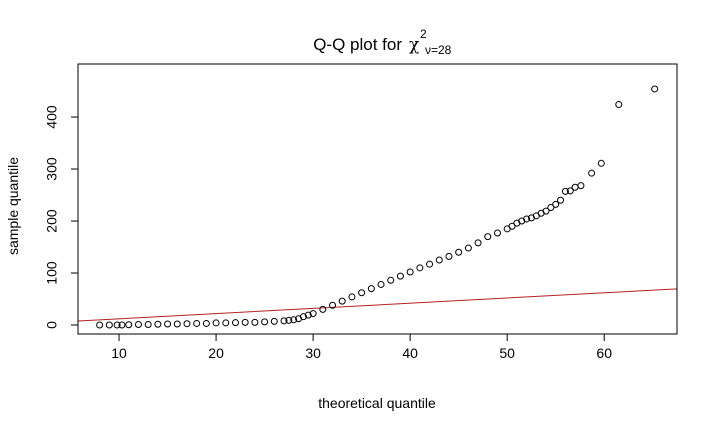 The height and width of the screenshot is (432, 718). What do you see at coordinates (52, 169) in the screenshot?
I see `y-tick-label: 300` at bounding box center [52, 169].